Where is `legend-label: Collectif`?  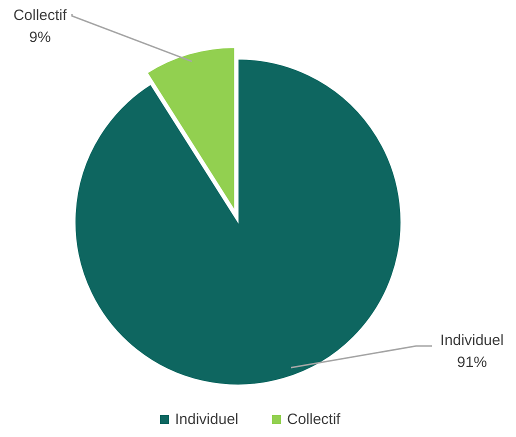 legend-label: Collectif is located at coordinates (314, 419).